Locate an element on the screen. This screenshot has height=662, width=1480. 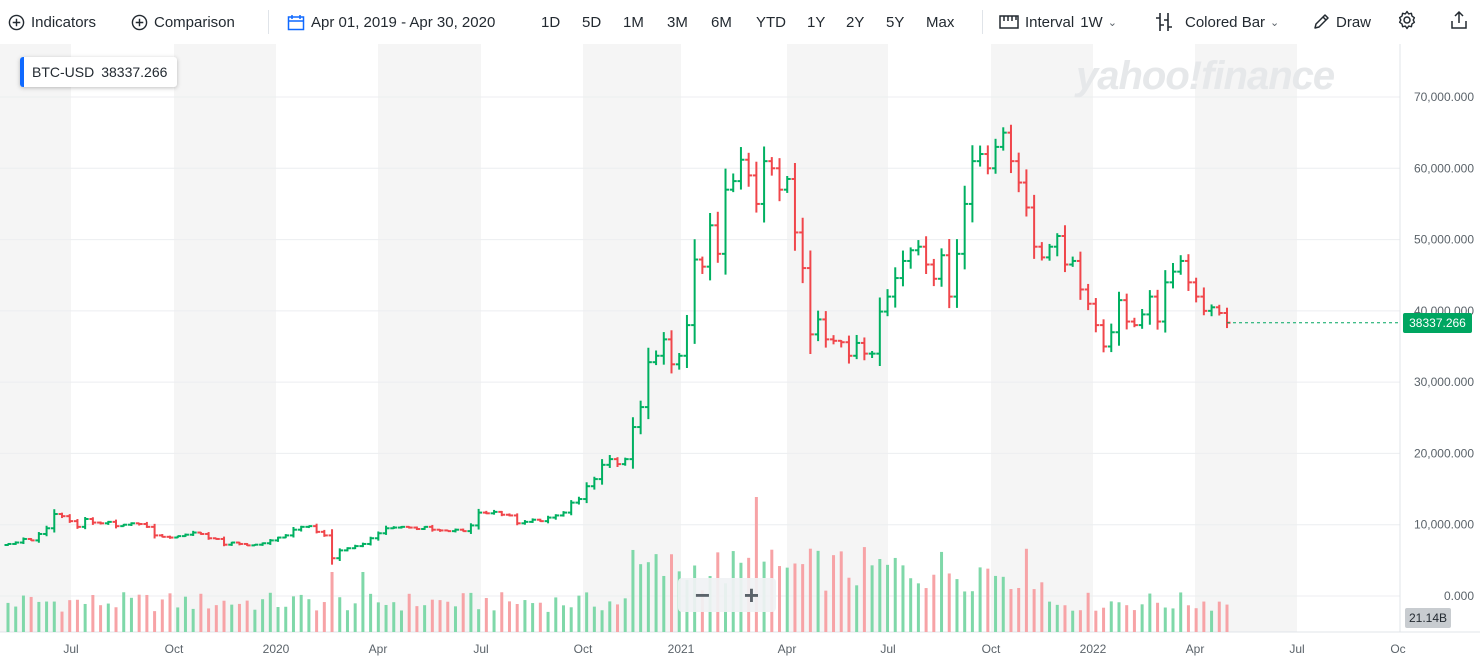
indicators-button: Indicators is located at coordinates (52, 22).